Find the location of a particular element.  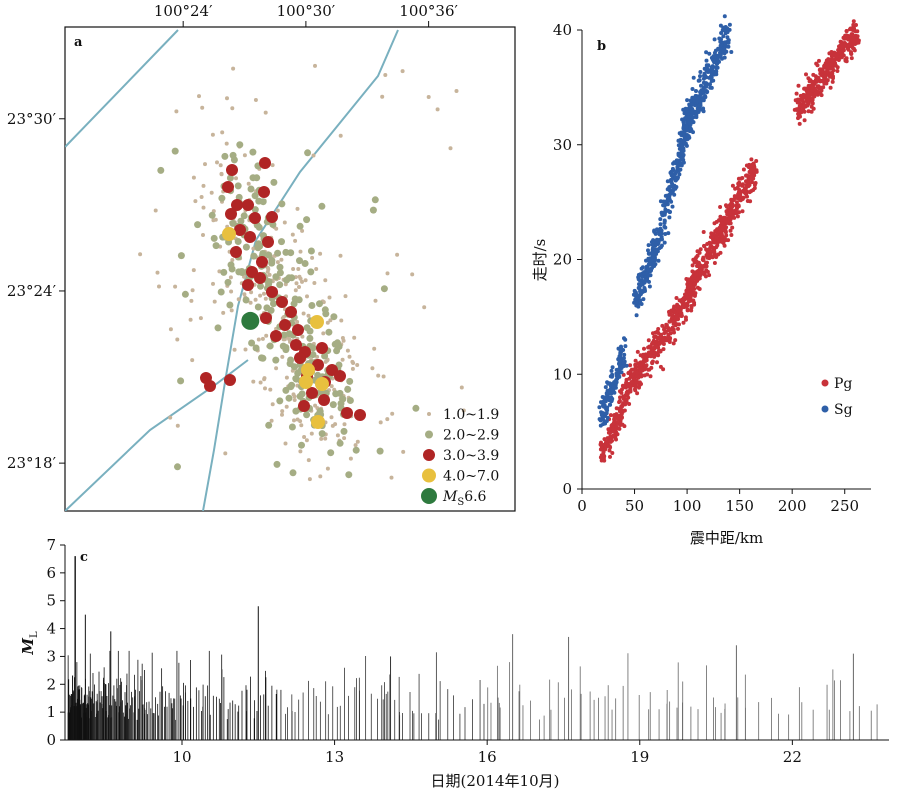

legend-marker is located at coordinates (429, 455).